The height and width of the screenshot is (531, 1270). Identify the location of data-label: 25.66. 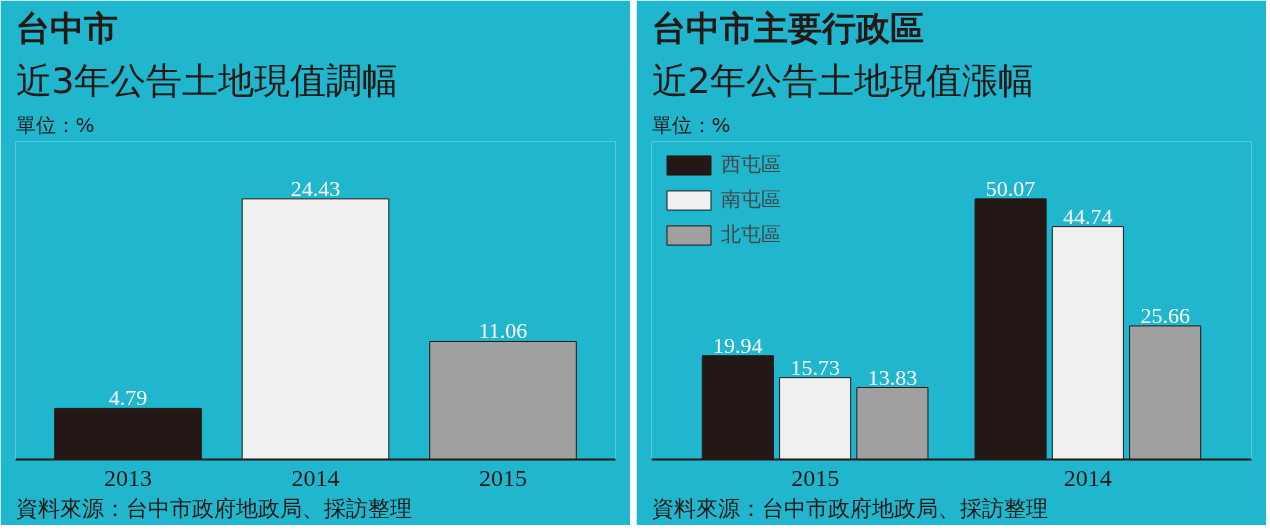
(1165, 315).